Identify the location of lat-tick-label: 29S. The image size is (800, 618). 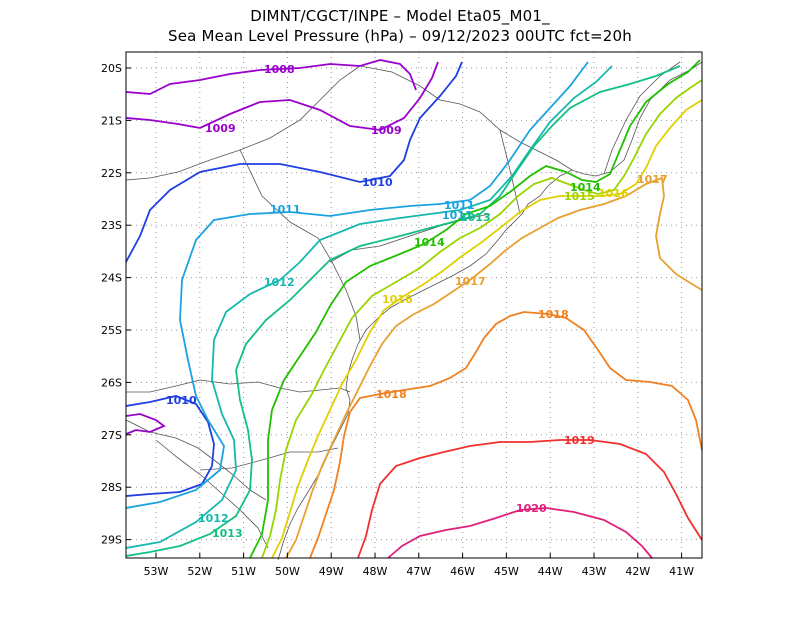
(111, 540).